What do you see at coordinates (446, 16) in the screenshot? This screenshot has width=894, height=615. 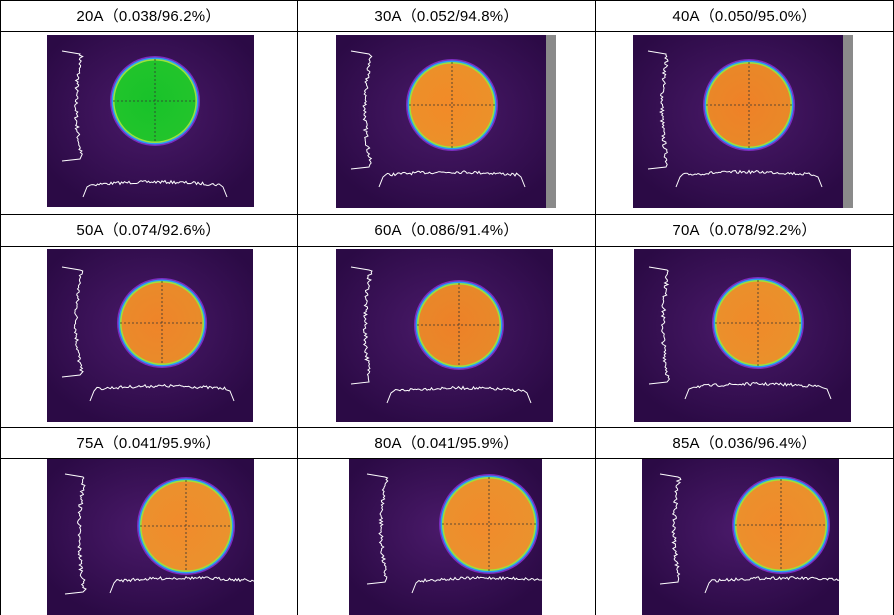 I see `cell-label-30a: 30A（0.052/94.8%）` at bounding box center [446, 16].